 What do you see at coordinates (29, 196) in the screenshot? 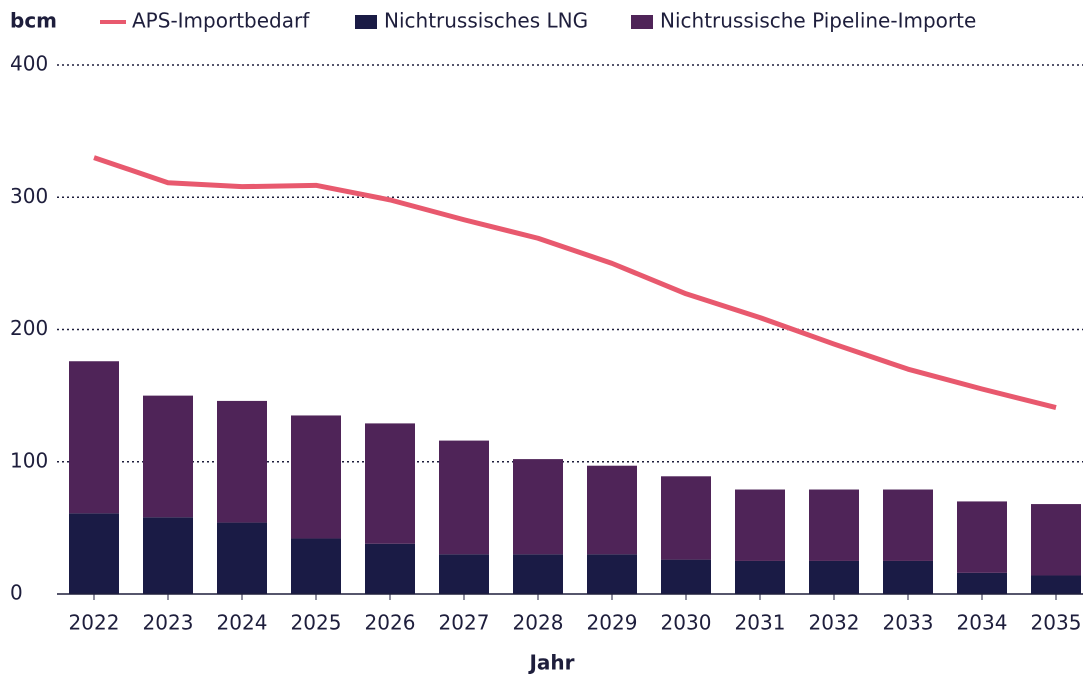
I see `y-tick-label: 300` at bounding box center [29, 196].